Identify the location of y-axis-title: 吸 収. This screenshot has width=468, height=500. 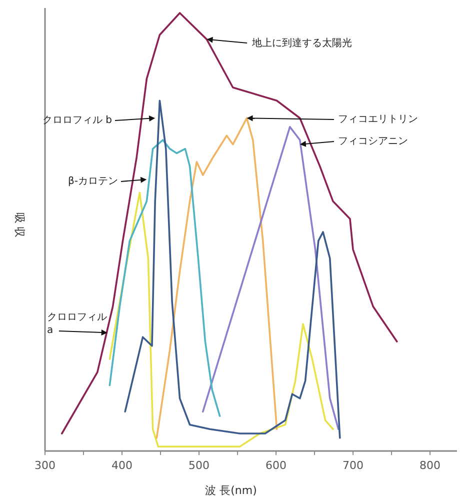
(19, 225).